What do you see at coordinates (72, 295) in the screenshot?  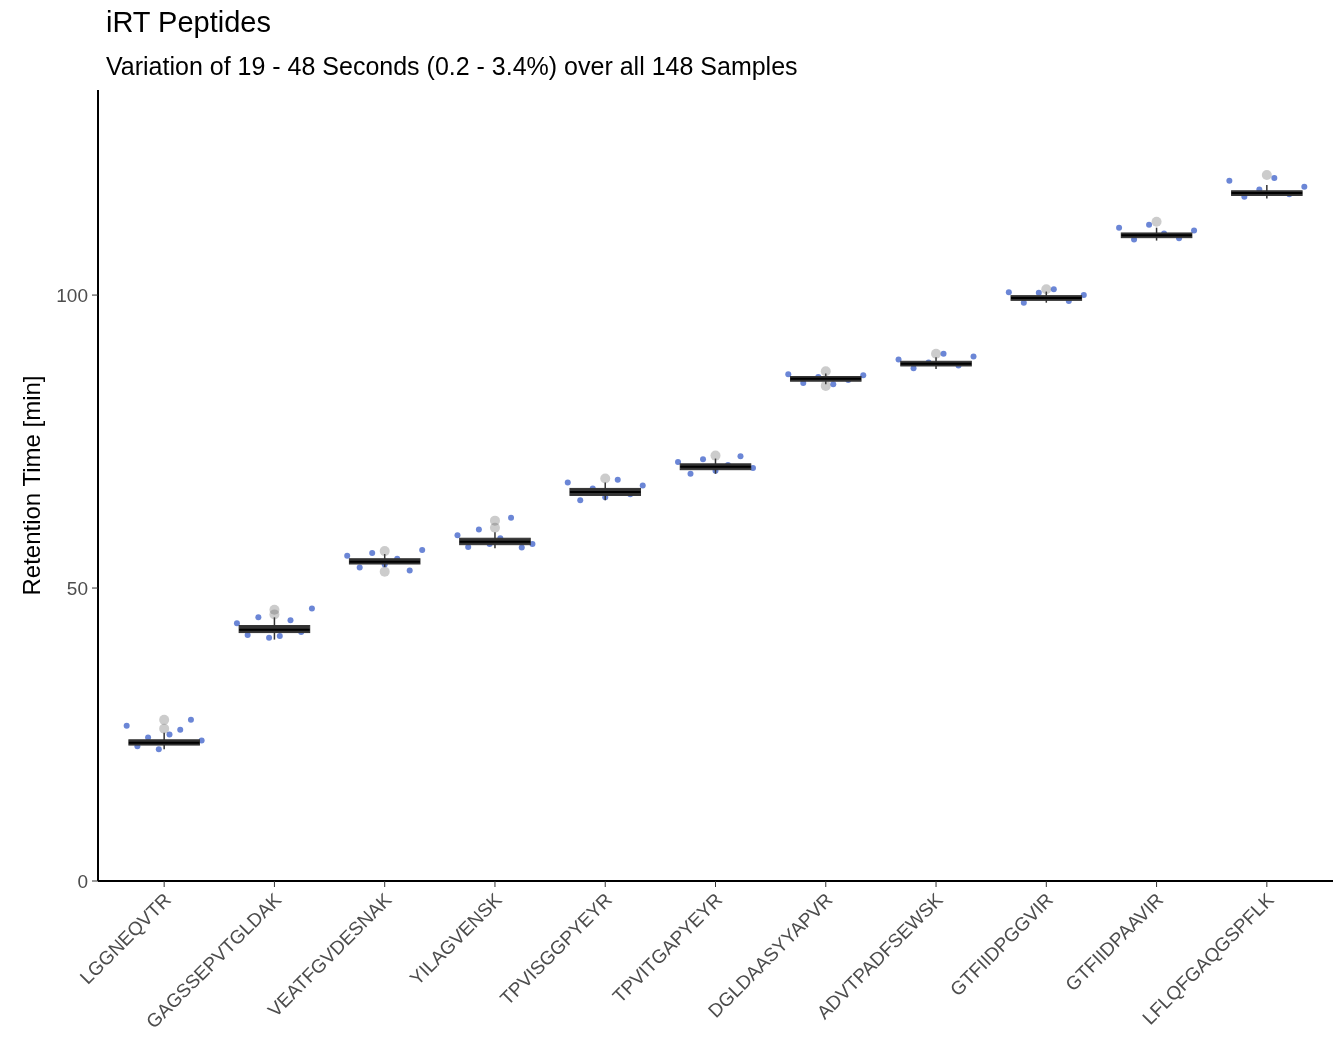 I see `y-tick-label: 100` at bounding box center [72, 295].